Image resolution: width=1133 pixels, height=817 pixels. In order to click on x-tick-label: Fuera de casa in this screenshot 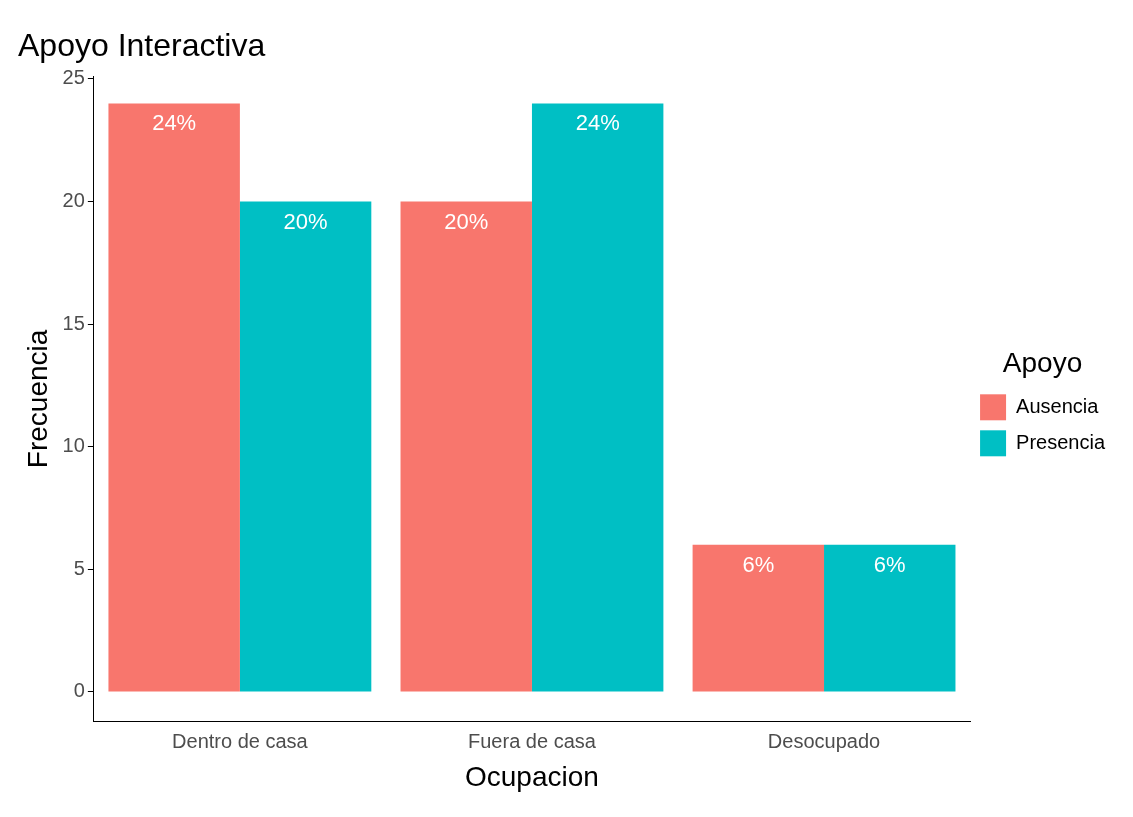, I will do `click(532, 740)`.